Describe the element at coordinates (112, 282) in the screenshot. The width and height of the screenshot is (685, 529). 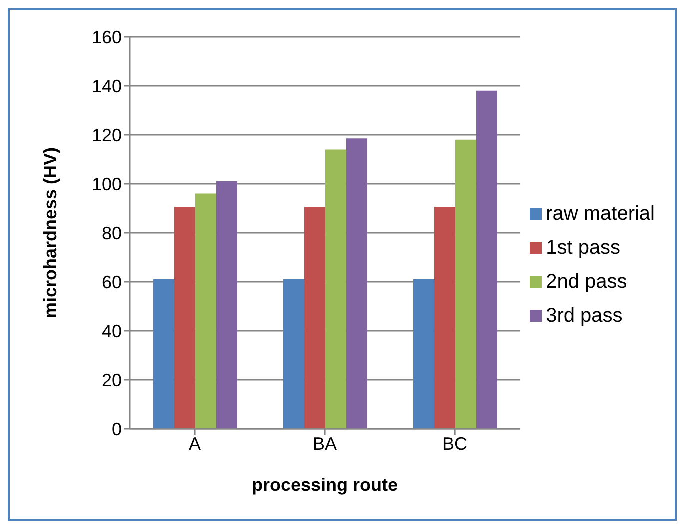
I see `y-tick-label: 60` at that location.